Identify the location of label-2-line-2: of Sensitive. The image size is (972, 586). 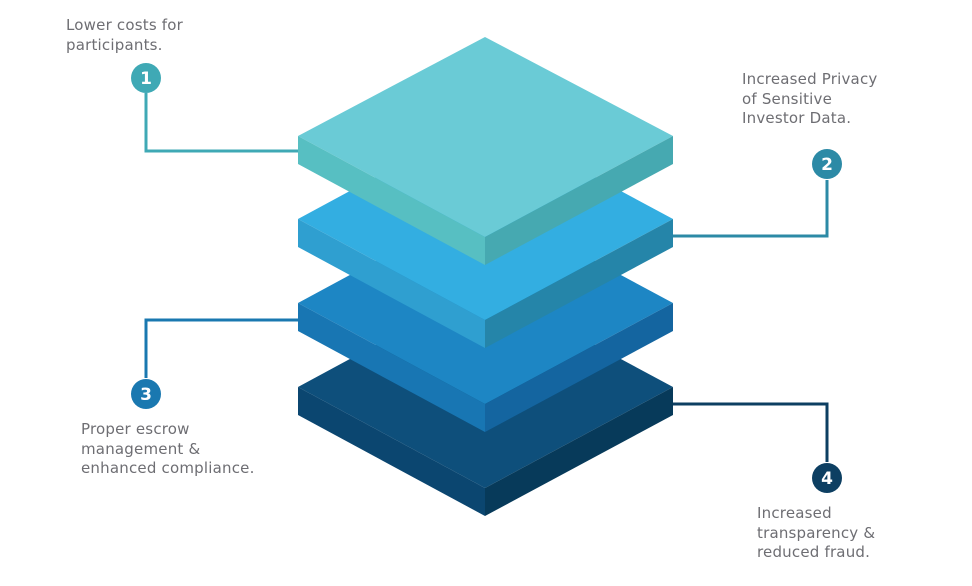
(787, 98).